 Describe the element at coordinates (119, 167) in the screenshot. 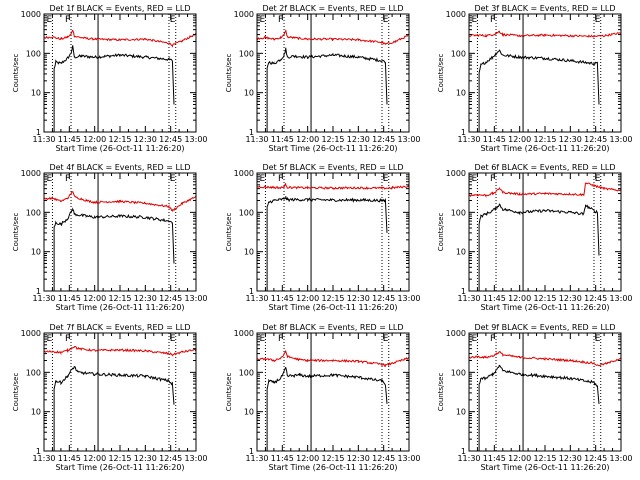

I see `panel-title: Det 4f BLACK = Events, RED = LLD` at that location.